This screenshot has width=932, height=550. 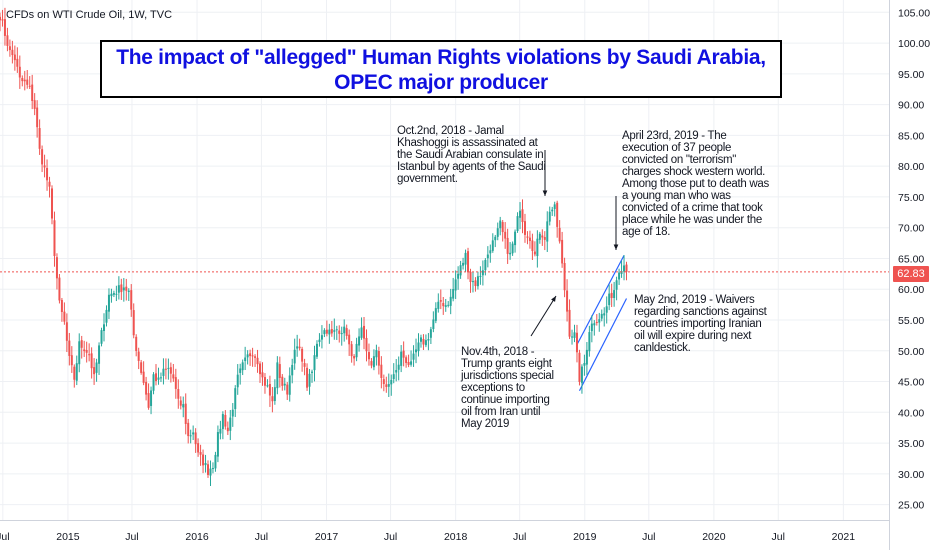 I want to click on y-tick-label: 40.00, so click(x=911, y=413).